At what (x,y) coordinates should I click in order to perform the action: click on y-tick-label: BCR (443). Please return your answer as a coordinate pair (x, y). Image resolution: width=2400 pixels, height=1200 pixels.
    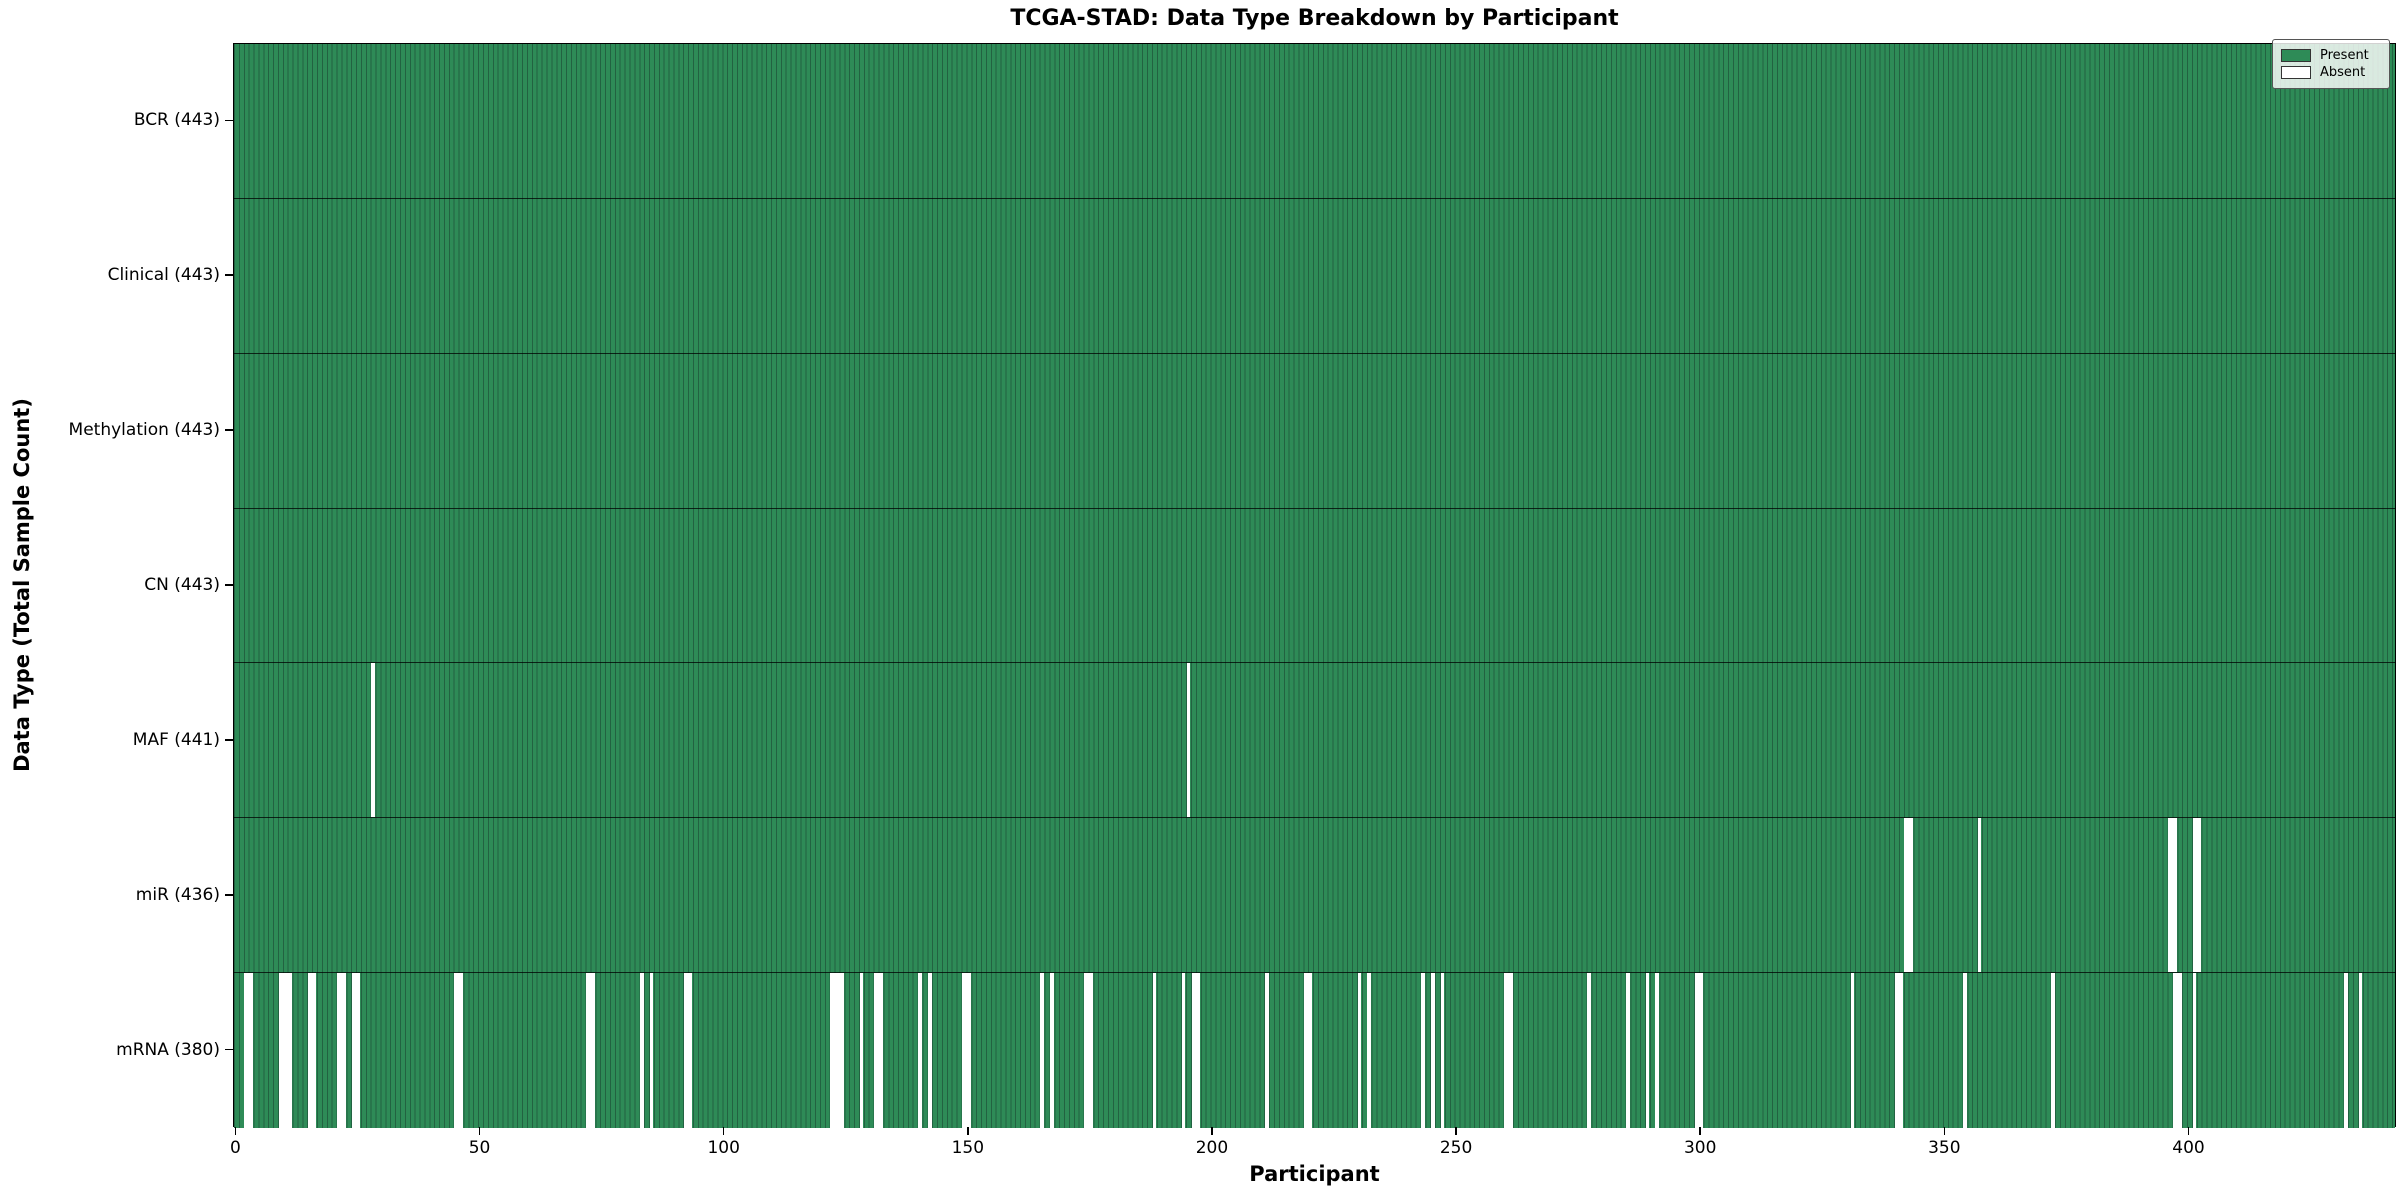
    Looking at the image, I should click on (176, 120).